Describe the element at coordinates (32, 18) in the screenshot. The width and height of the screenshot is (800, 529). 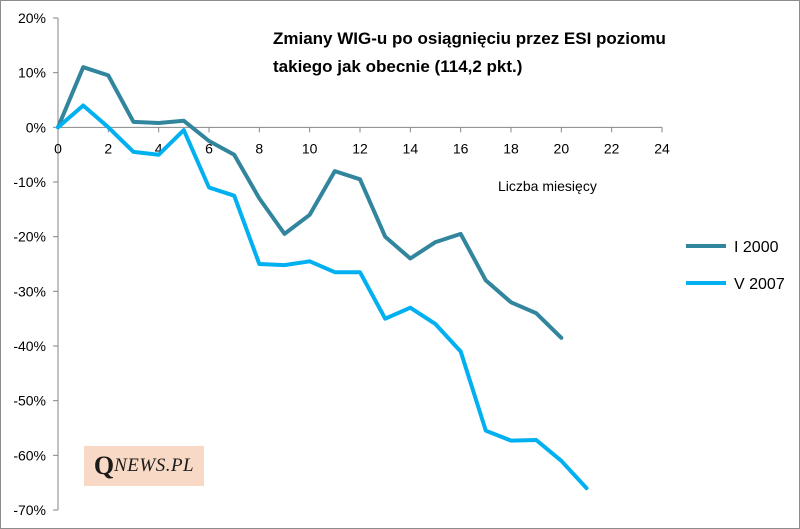
I see `y-tick-label: 20%` at that location.